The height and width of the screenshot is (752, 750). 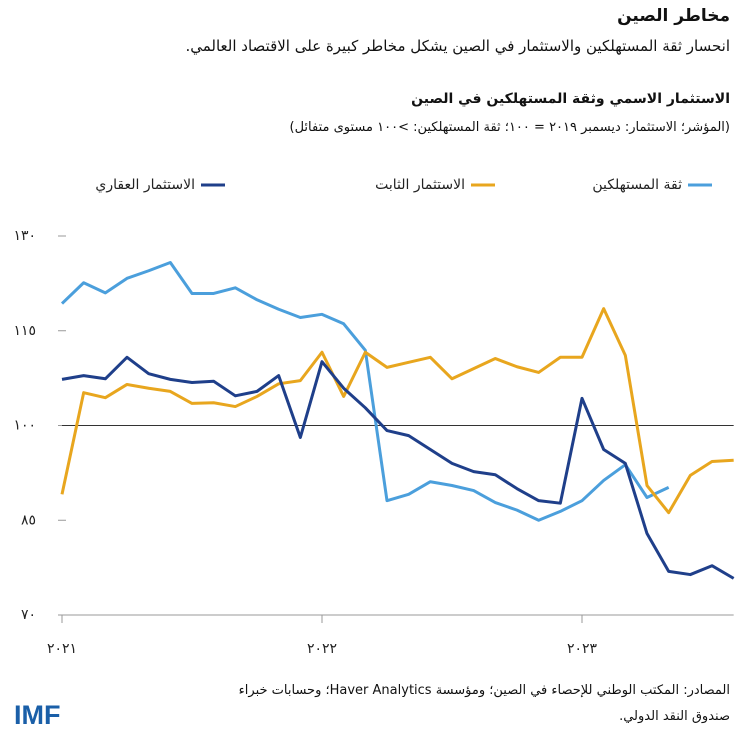 I want to click on x-tick-label: ٢٠٢٢, so click(x=322, y=649).